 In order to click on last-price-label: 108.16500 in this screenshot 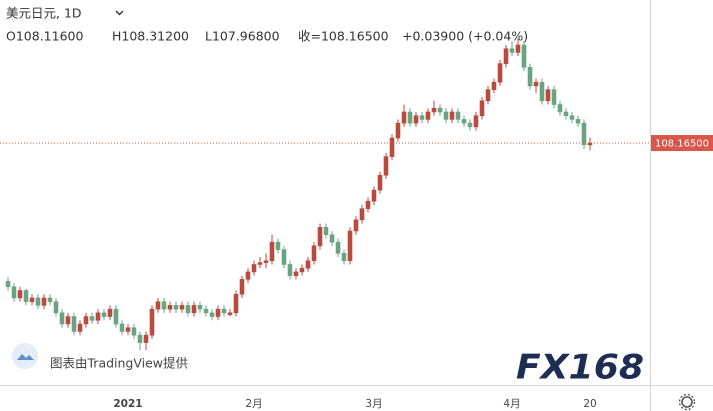, I will do `click(682, 144)`.